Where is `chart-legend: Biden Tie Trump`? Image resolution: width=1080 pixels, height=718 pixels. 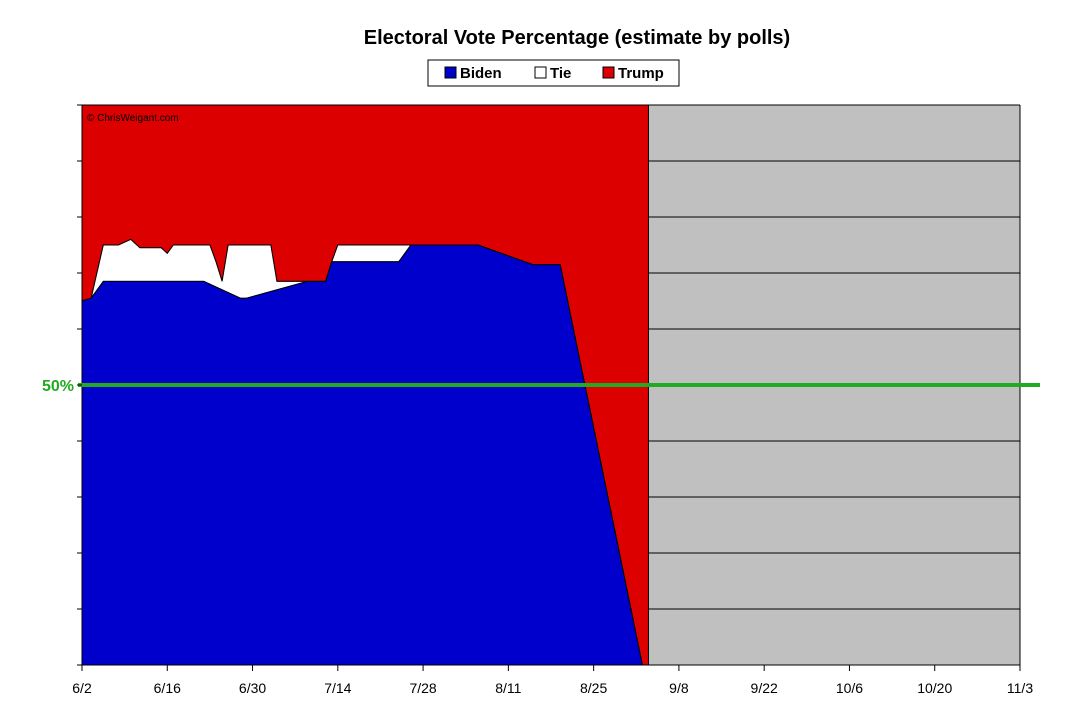
chart-legend: Biden Tie Trump is located at coordinates (553, 73).